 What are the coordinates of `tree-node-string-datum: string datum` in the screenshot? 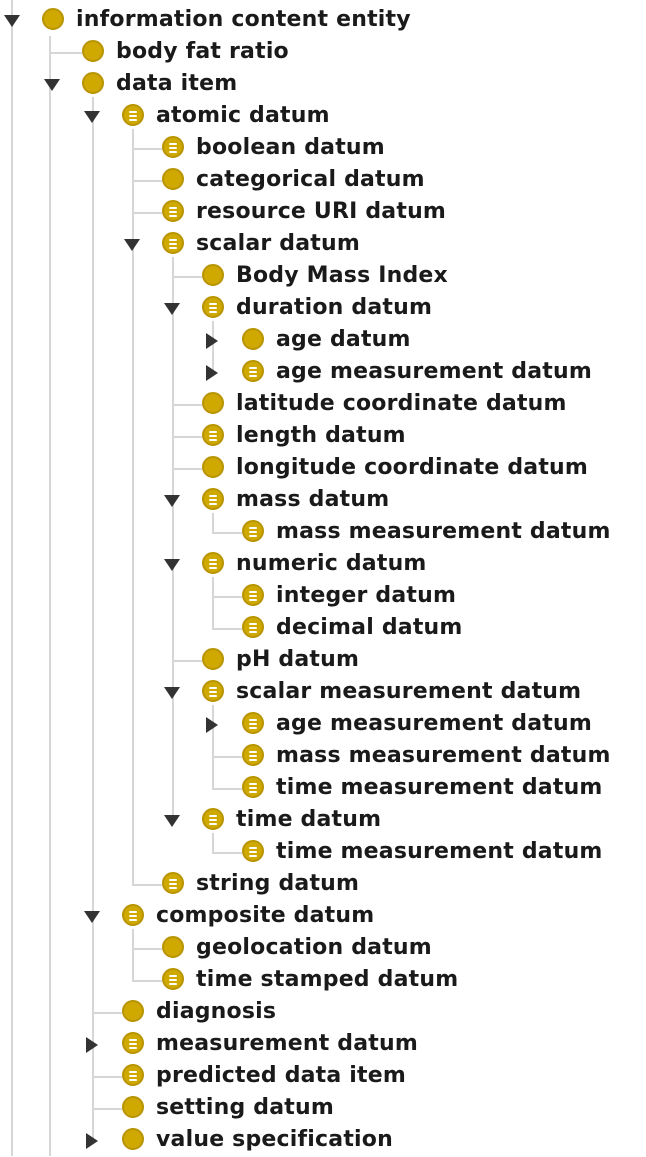 It's located at (323, 885).